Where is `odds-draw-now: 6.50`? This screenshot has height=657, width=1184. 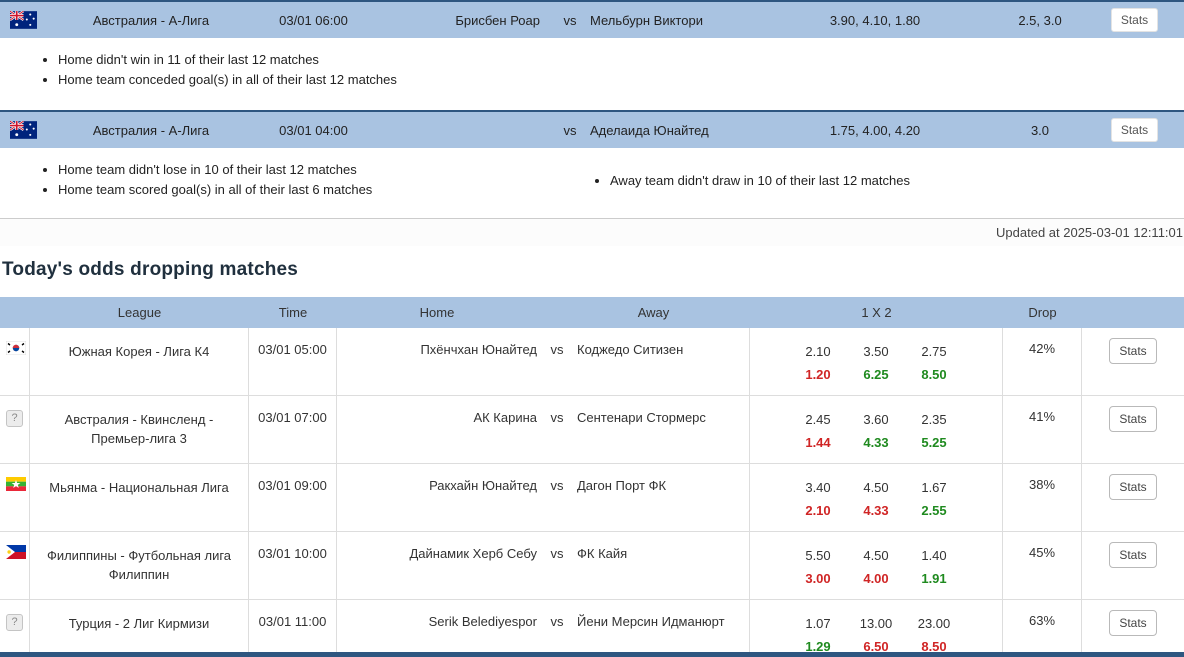 odds-draw-now: 6.50 is located at coordinates (876, 646).